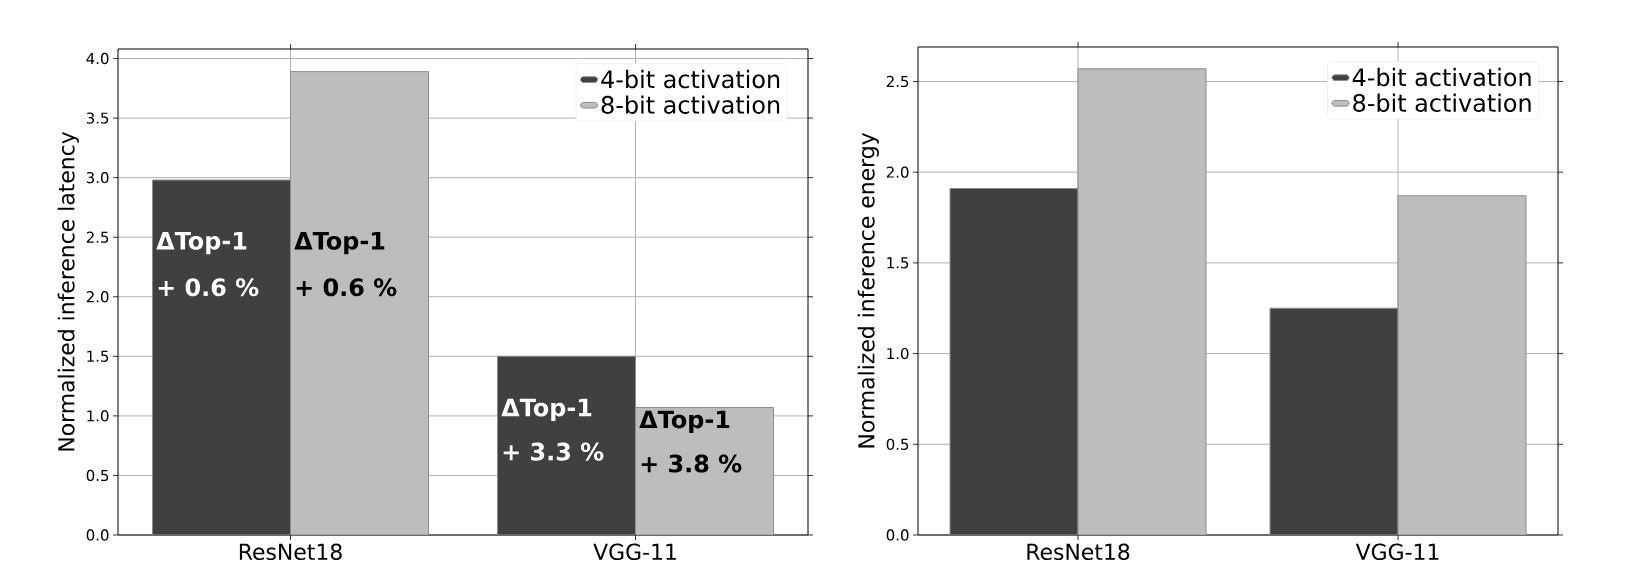  I want to click on y-tick-label: 3.5, so click(97, 118).